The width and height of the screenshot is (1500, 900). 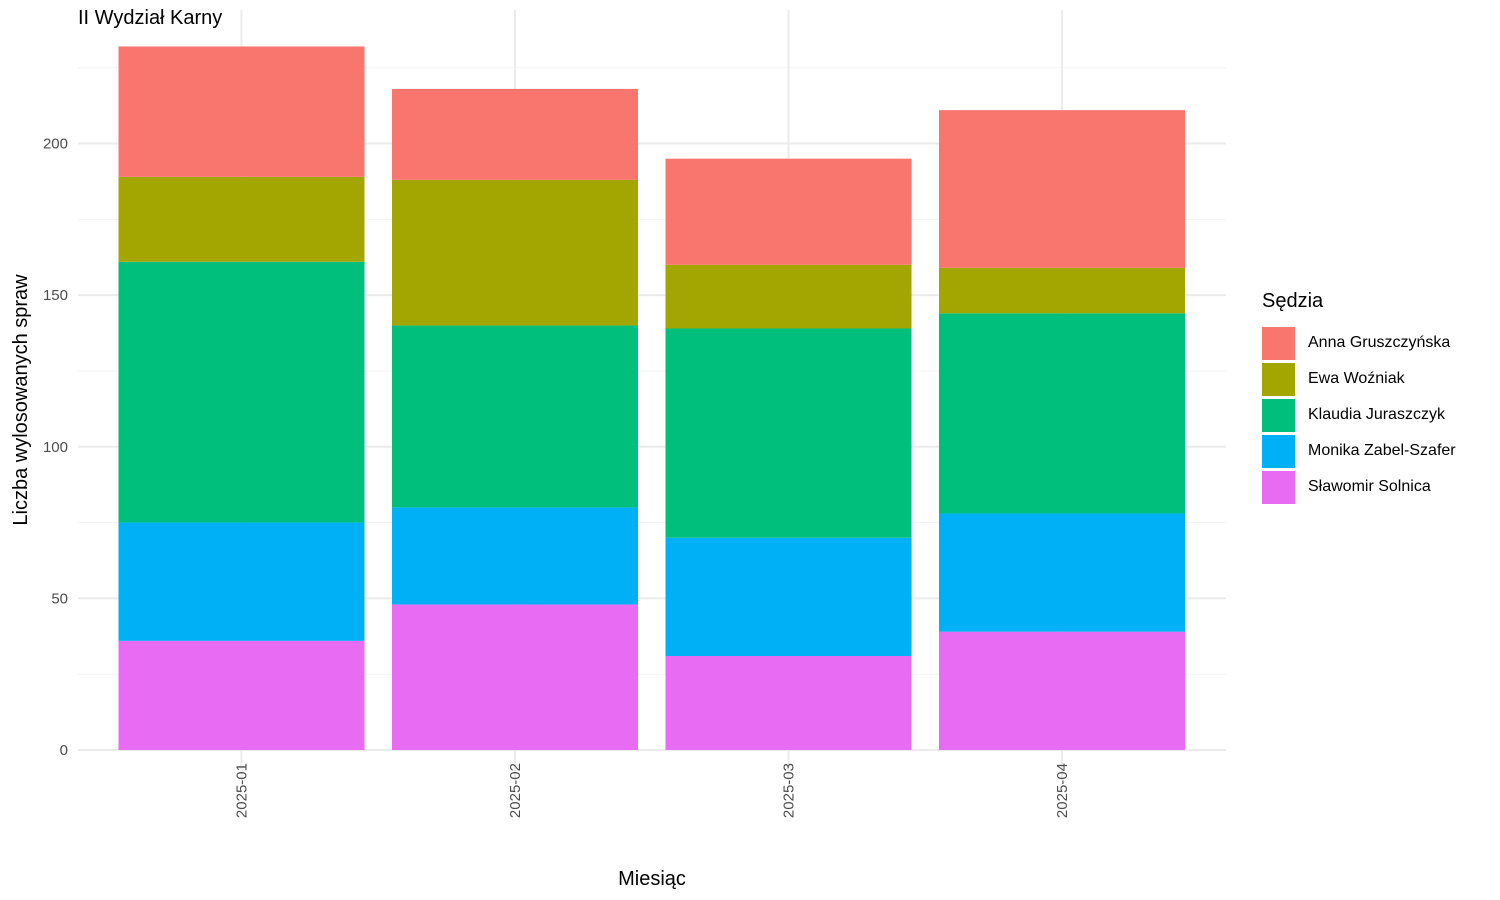 I want to click on legend-item: Ewa Woźniak, so click(x=1359, y=379).